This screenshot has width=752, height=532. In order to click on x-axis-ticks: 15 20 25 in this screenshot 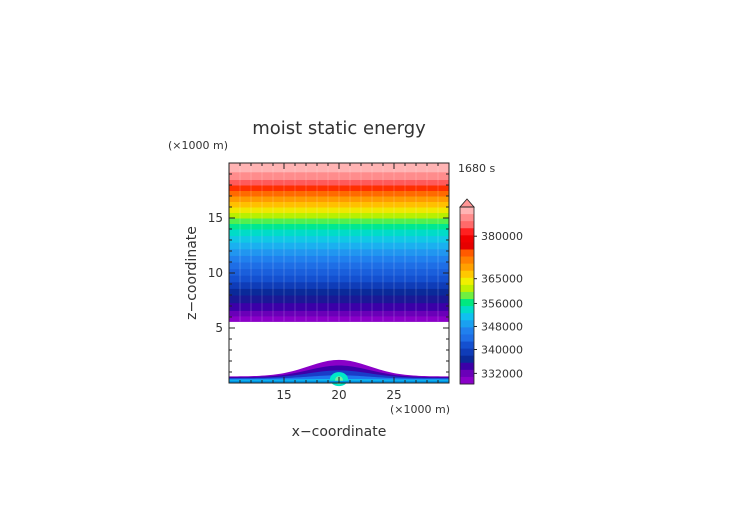, I will do `click(339, 282)`.